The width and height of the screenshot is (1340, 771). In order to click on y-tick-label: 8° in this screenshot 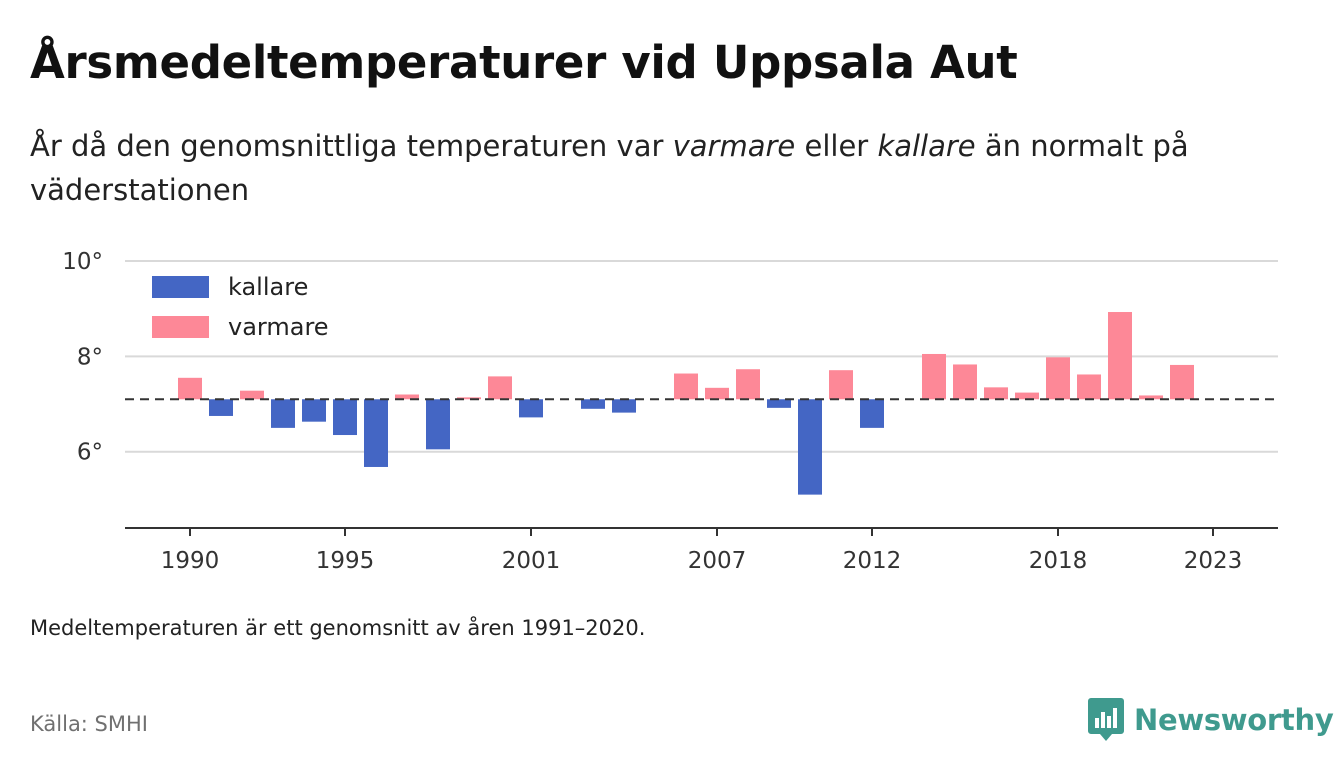, I will do `click(90, 357)`.